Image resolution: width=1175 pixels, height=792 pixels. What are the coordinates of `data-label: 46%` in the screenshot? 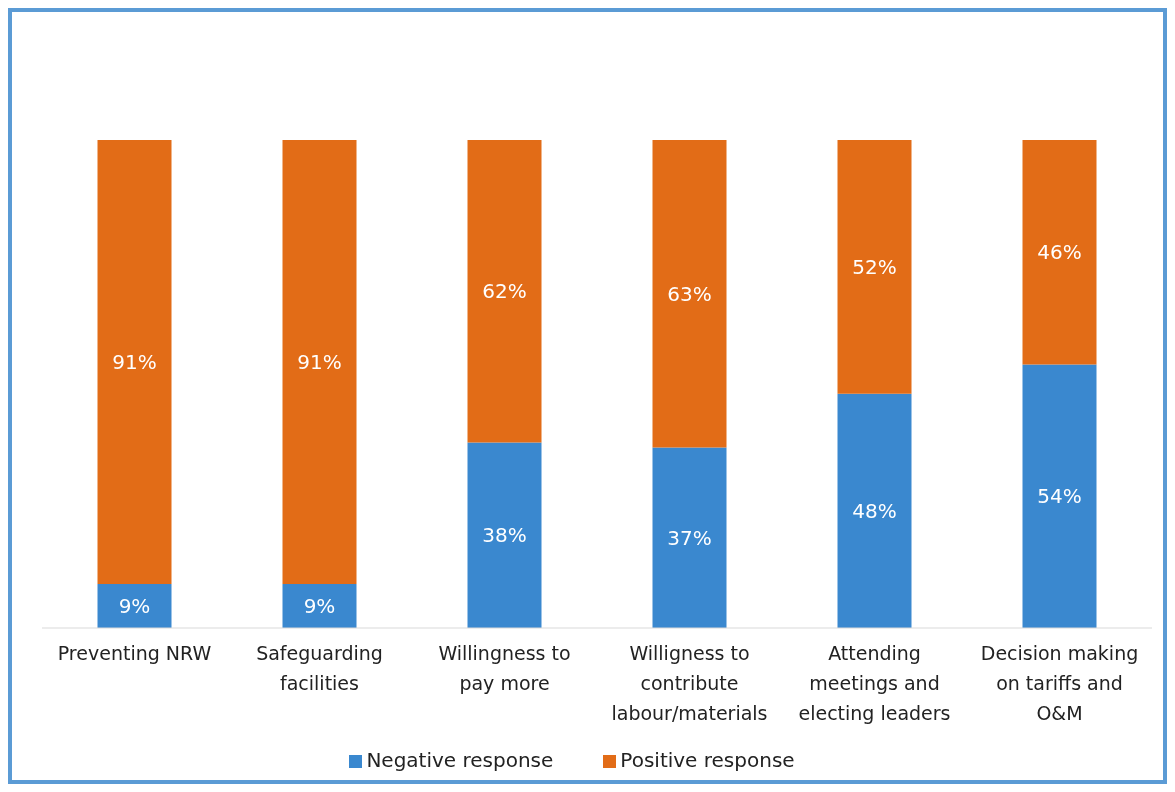 It's located at (1059, 252).